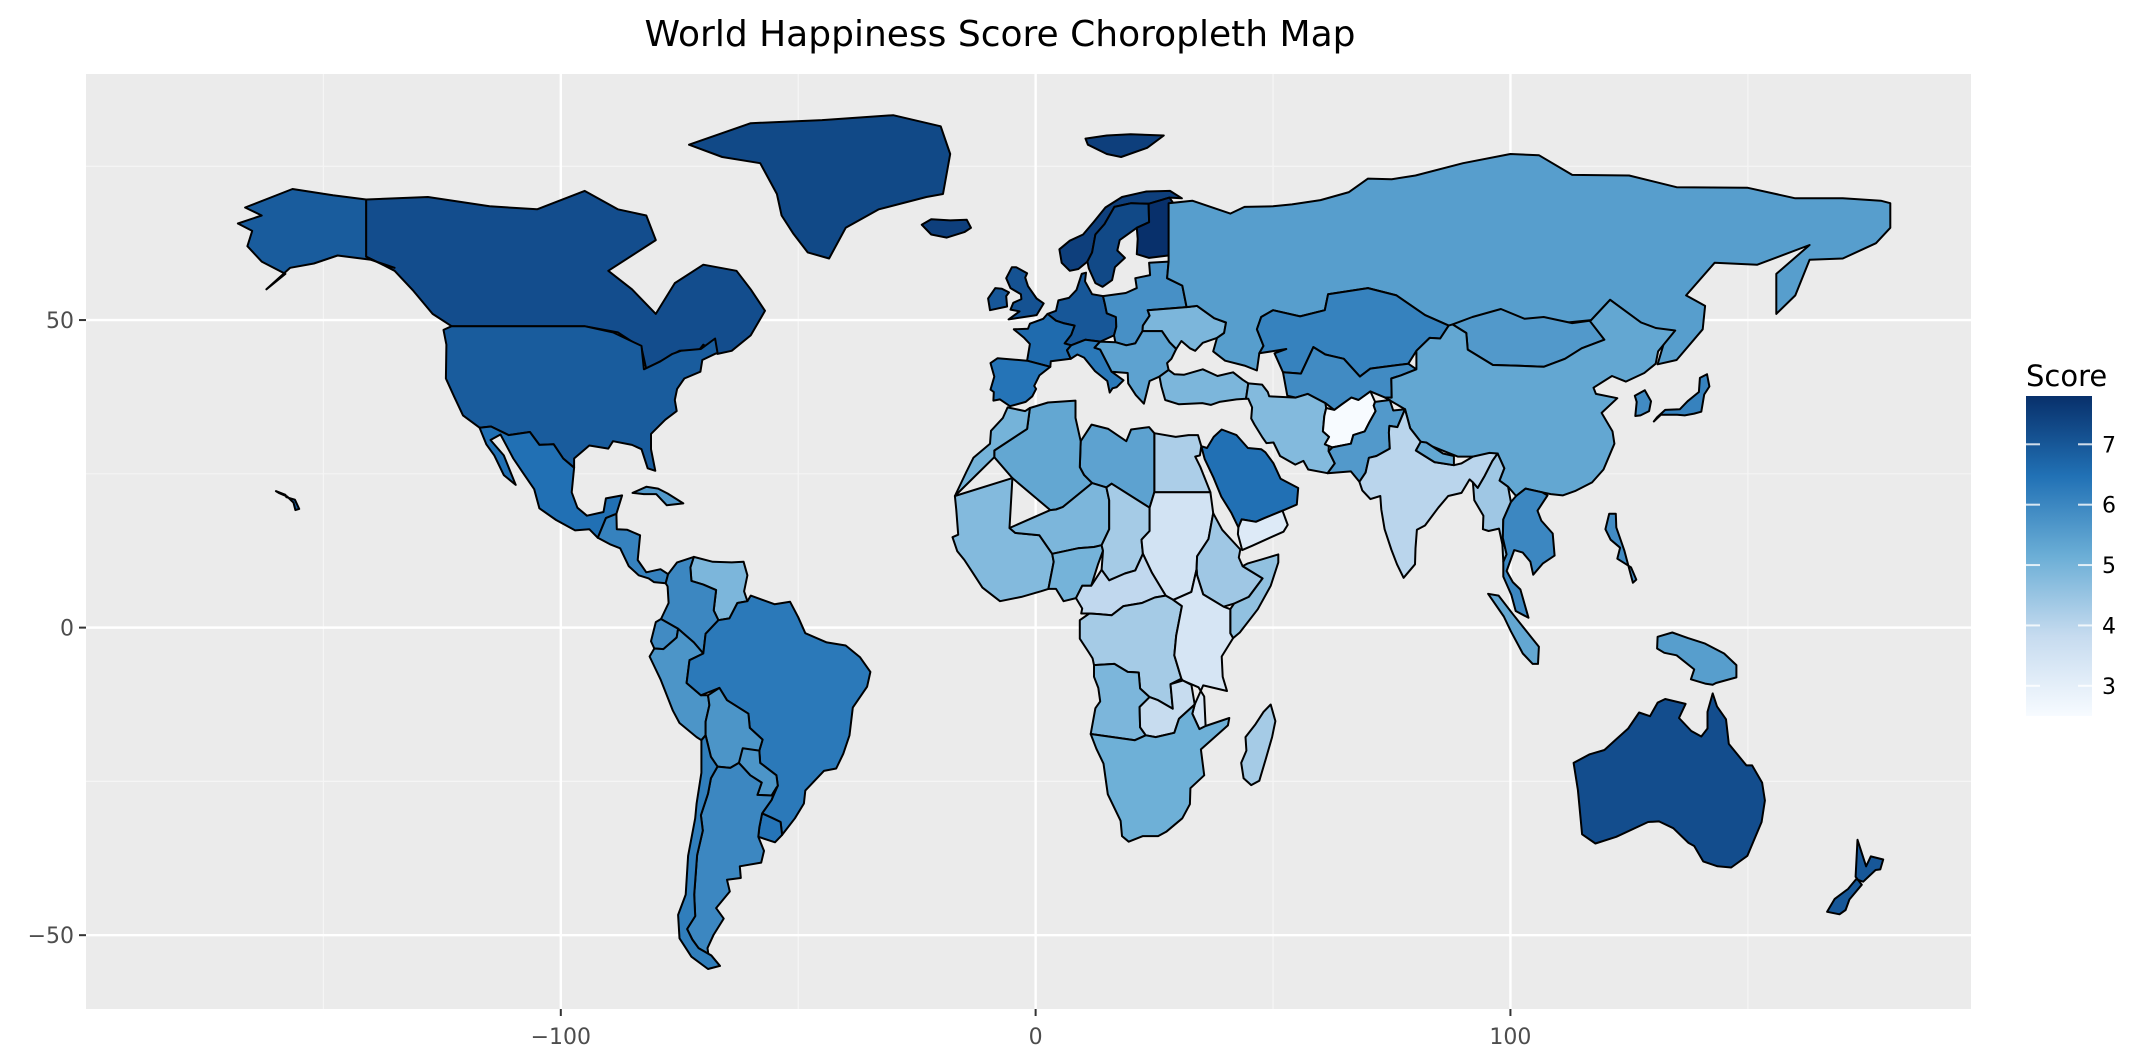 This screenshot has width=2140, height=1055. I want to click on country-italy, so click(1095, 366).